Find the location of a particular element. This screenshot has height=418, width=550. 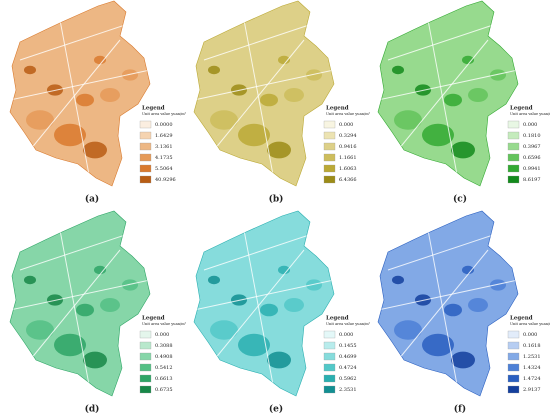

legend-label: 0.3967 is located at coordinates (532, 147).